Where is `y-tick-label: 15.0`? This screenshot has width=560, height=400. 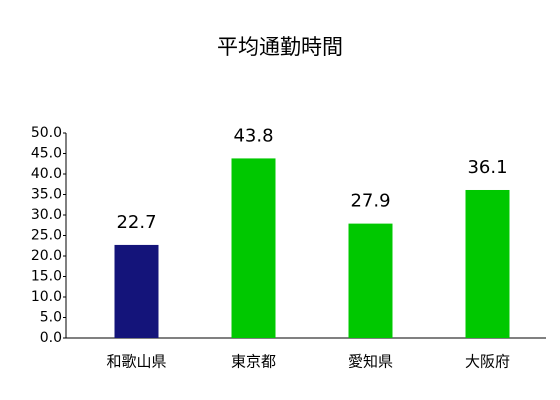
y-tick-label: 15.0 is located at coordinates (46, 277).